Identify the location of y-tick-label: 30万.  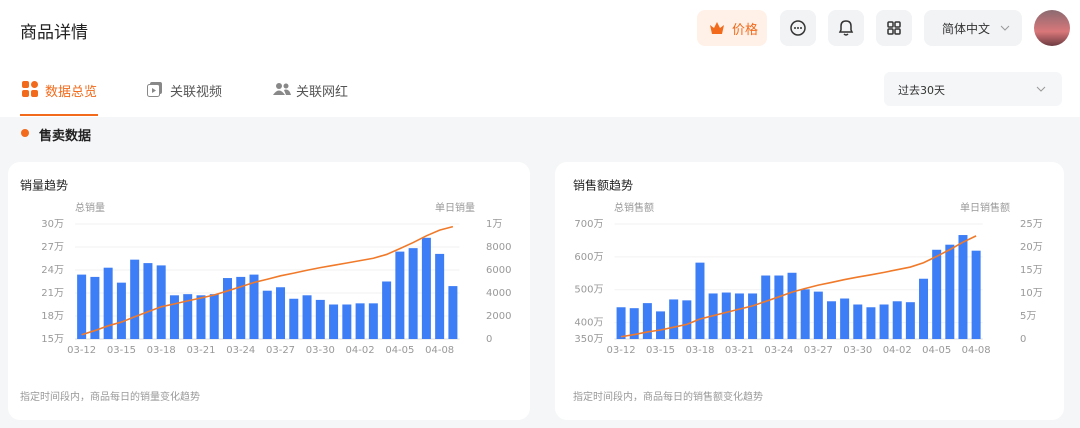
(52, 224).